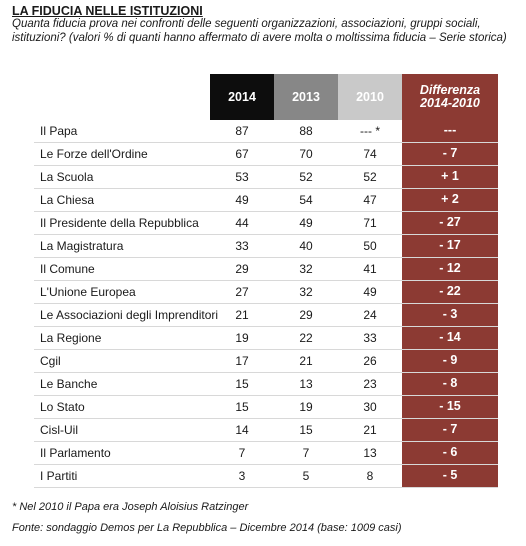 The image size is (526, 546). I want to click on row-label: Cisl-Uil, so click(59, 430).